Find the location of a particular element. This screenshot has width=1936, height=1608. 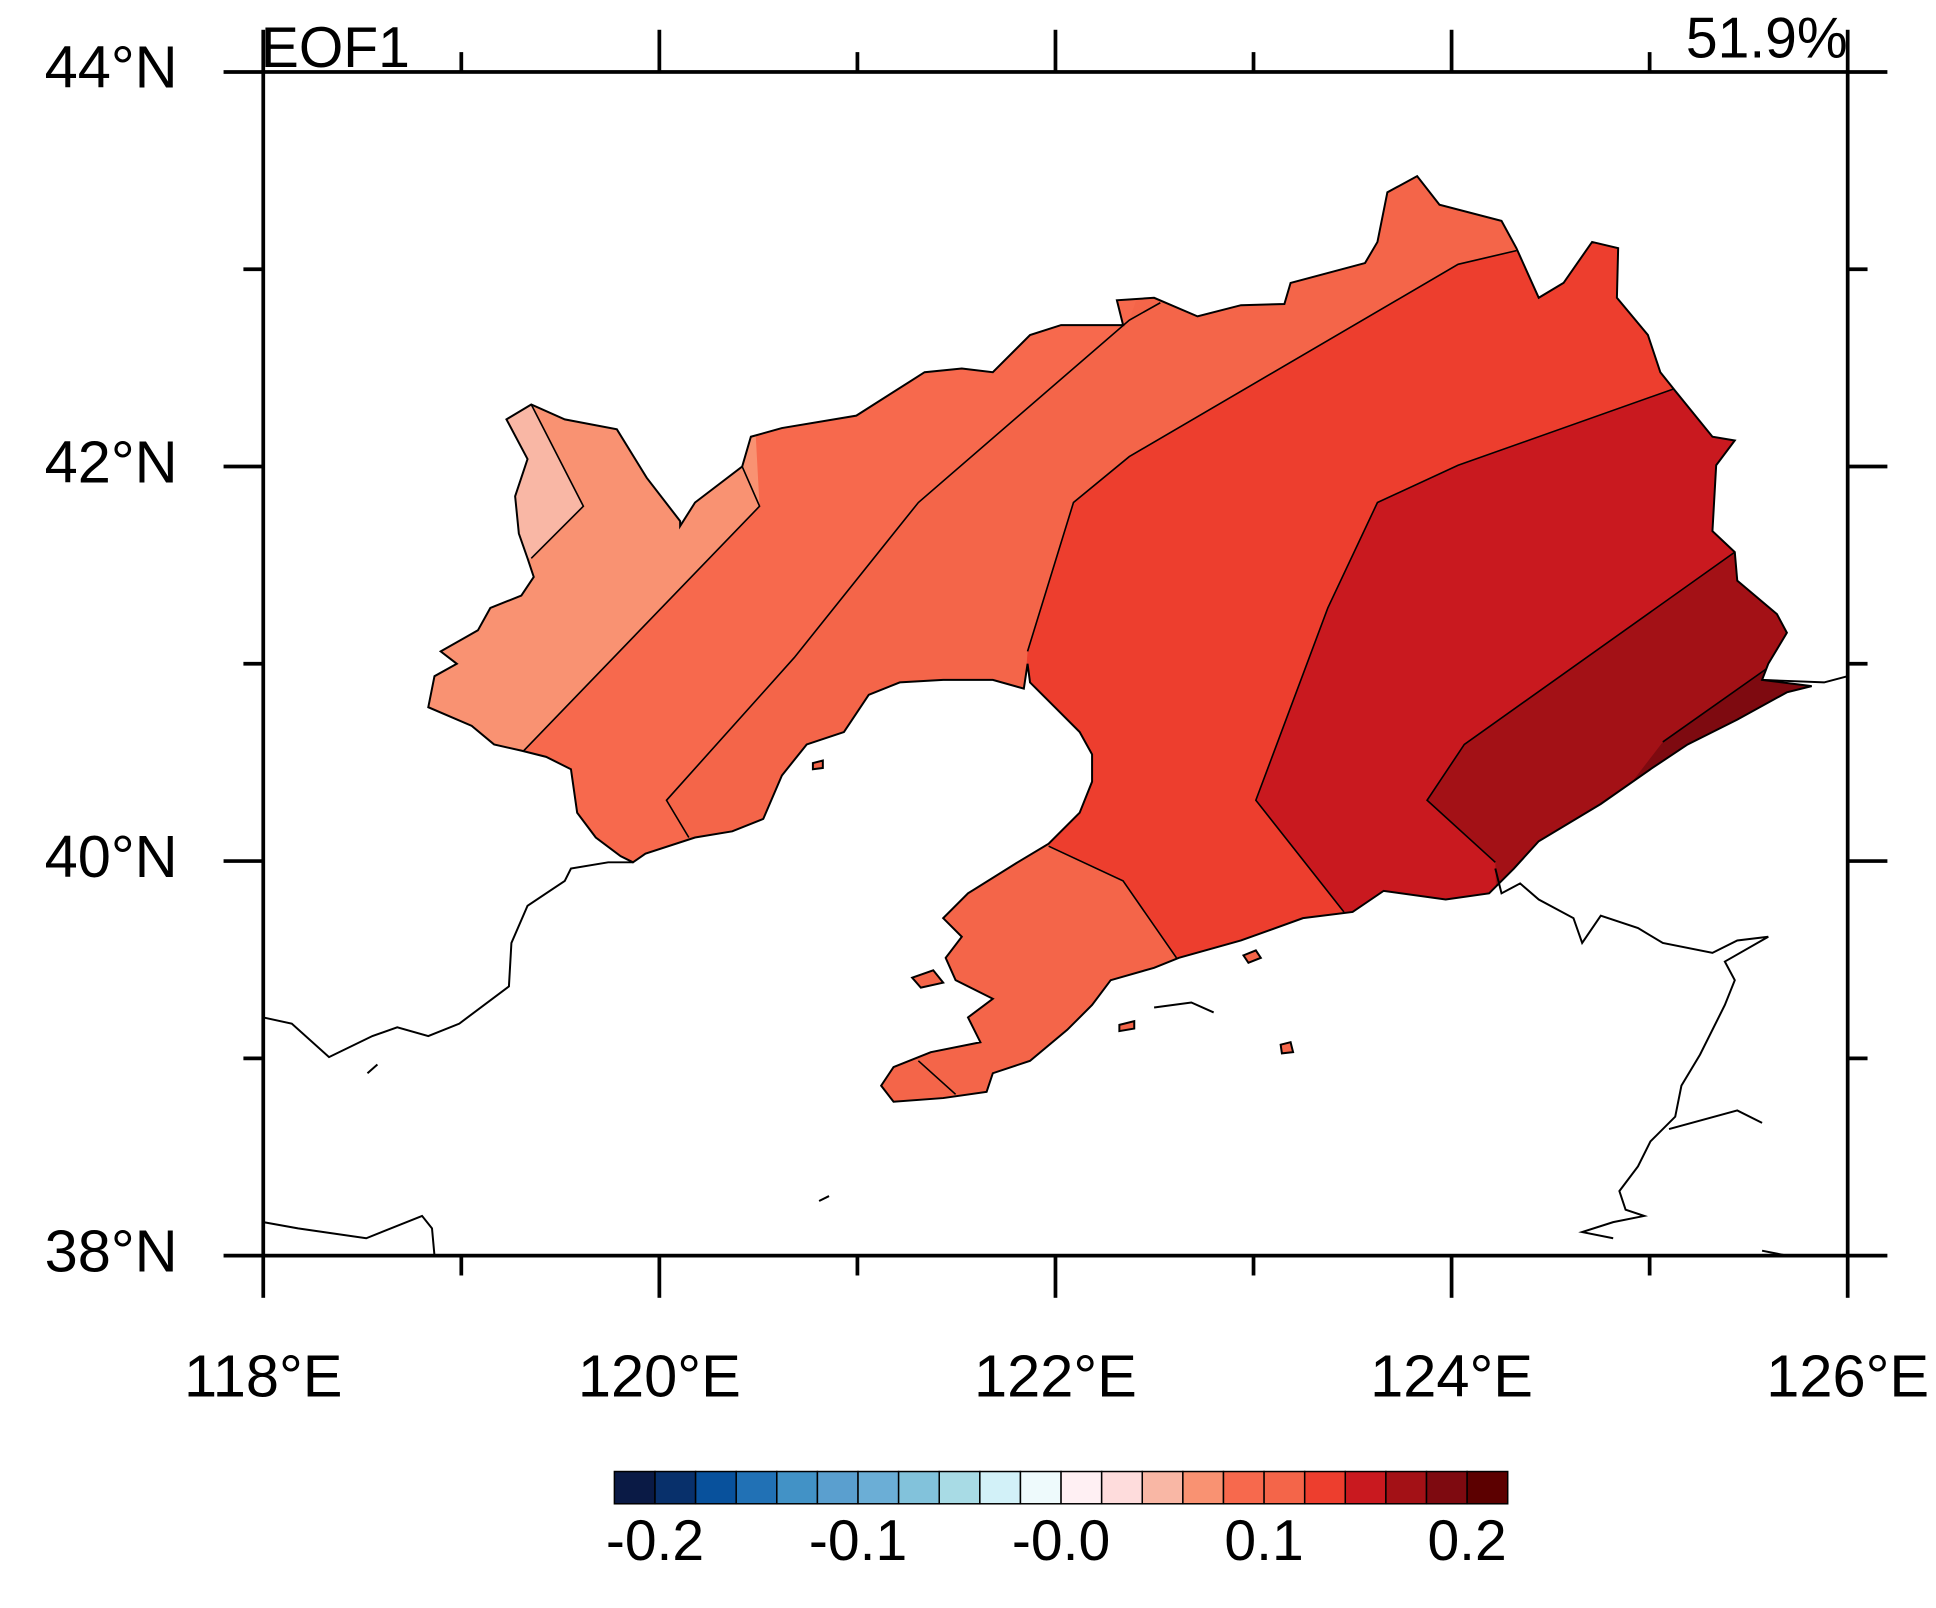

map-title: EOF1 is located at coordinates (335, 48).